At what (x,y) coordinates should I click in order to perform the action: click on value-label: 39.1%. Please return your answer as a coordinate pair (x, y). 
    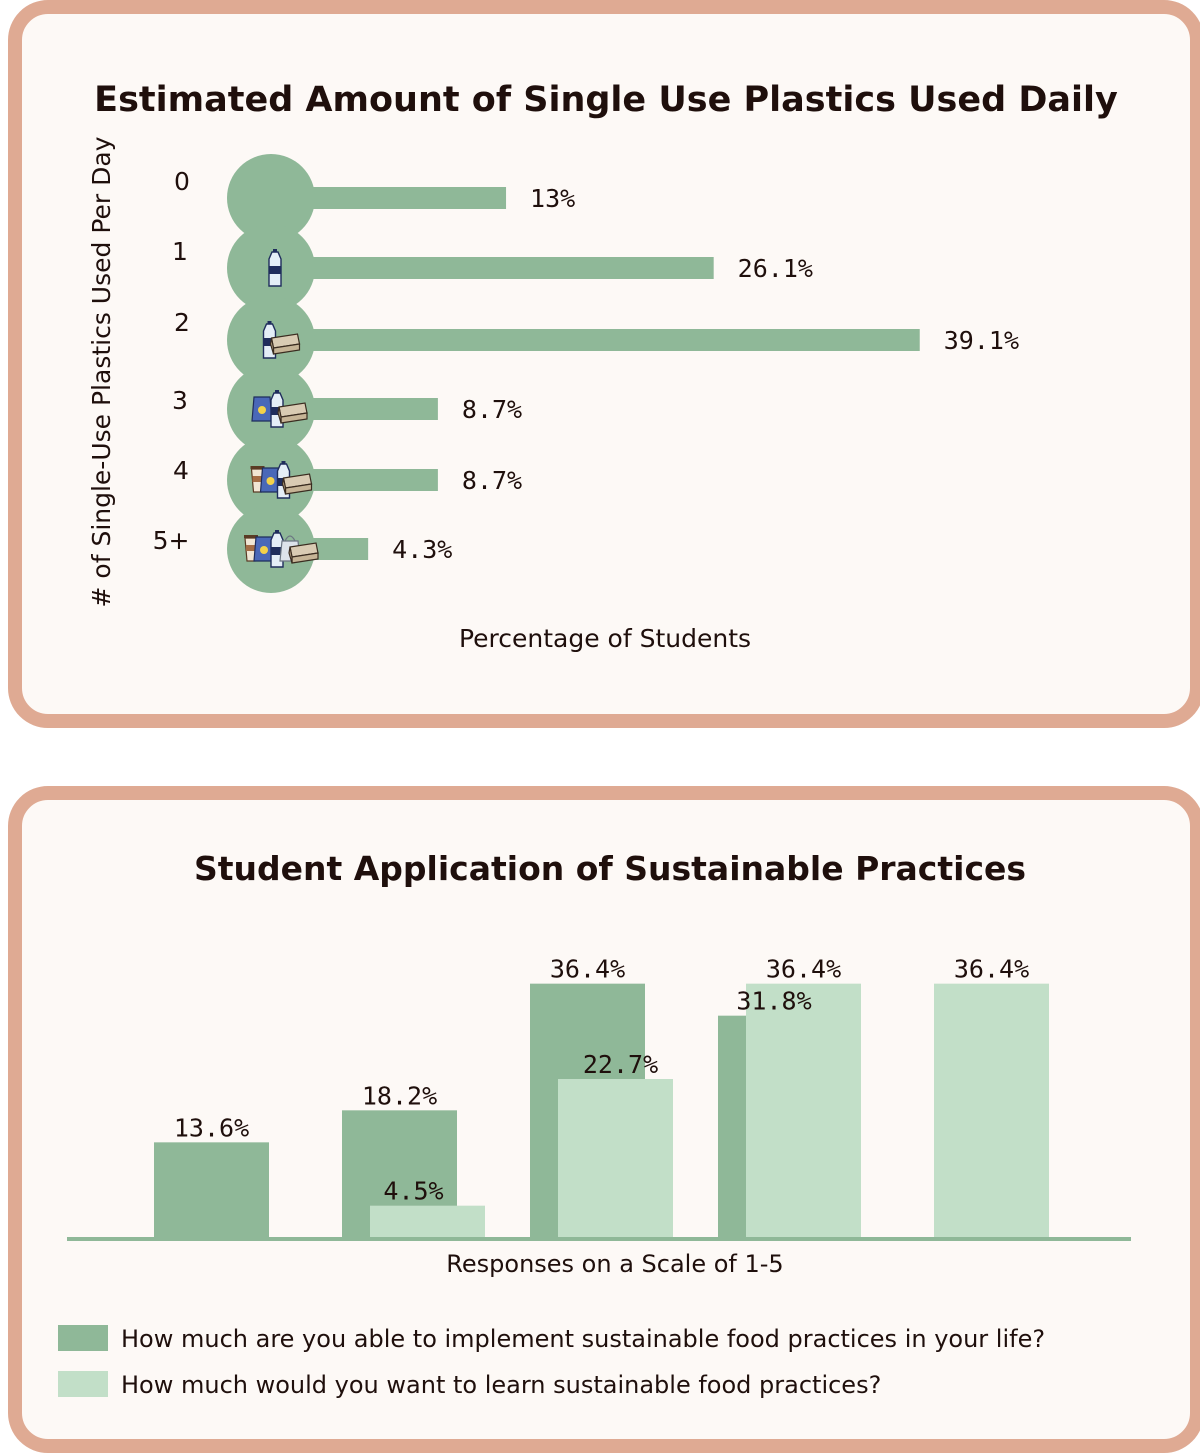
    Looking at the image, I should click on (981, 340).